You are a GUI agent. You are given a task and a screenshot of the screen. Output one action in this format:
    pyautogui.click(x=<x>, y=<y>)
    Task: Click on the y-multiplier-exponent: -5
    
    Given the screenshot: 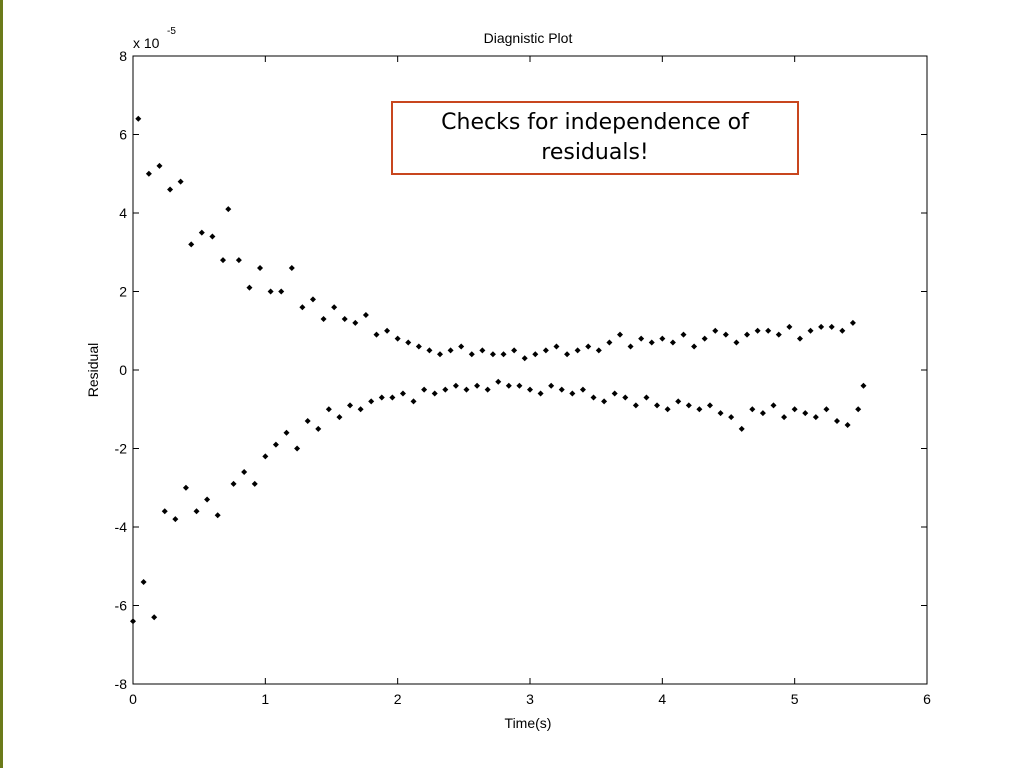 What is the action you would take?
    pyautogui.click(x=171, y=31)
    